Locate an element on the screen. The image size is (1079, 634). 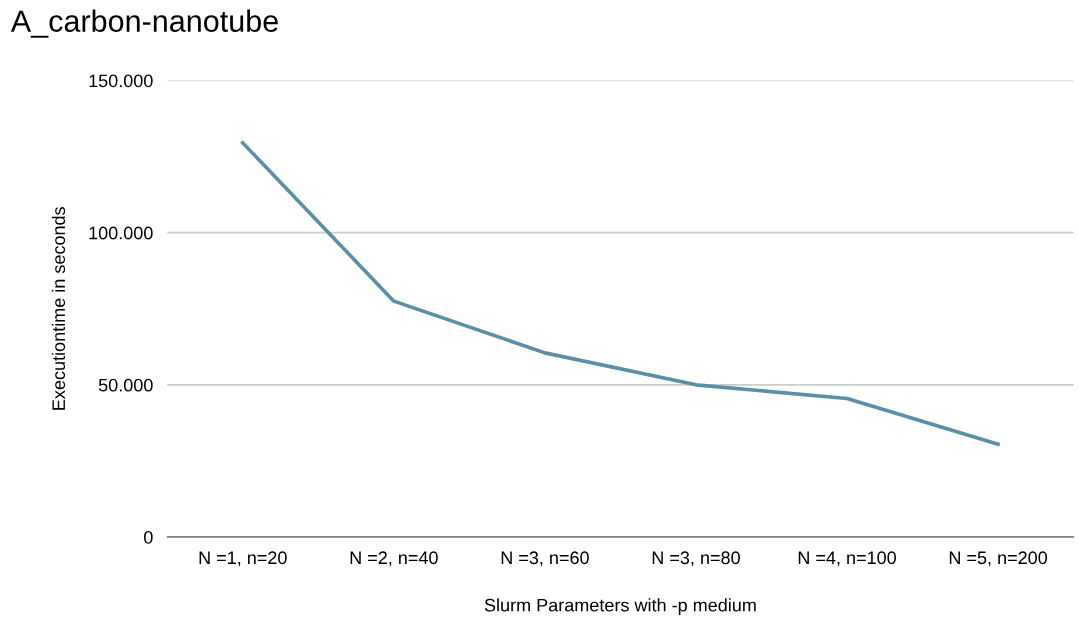
x-tick-label: N =3, n=60 is located at coordinates (545, 559).